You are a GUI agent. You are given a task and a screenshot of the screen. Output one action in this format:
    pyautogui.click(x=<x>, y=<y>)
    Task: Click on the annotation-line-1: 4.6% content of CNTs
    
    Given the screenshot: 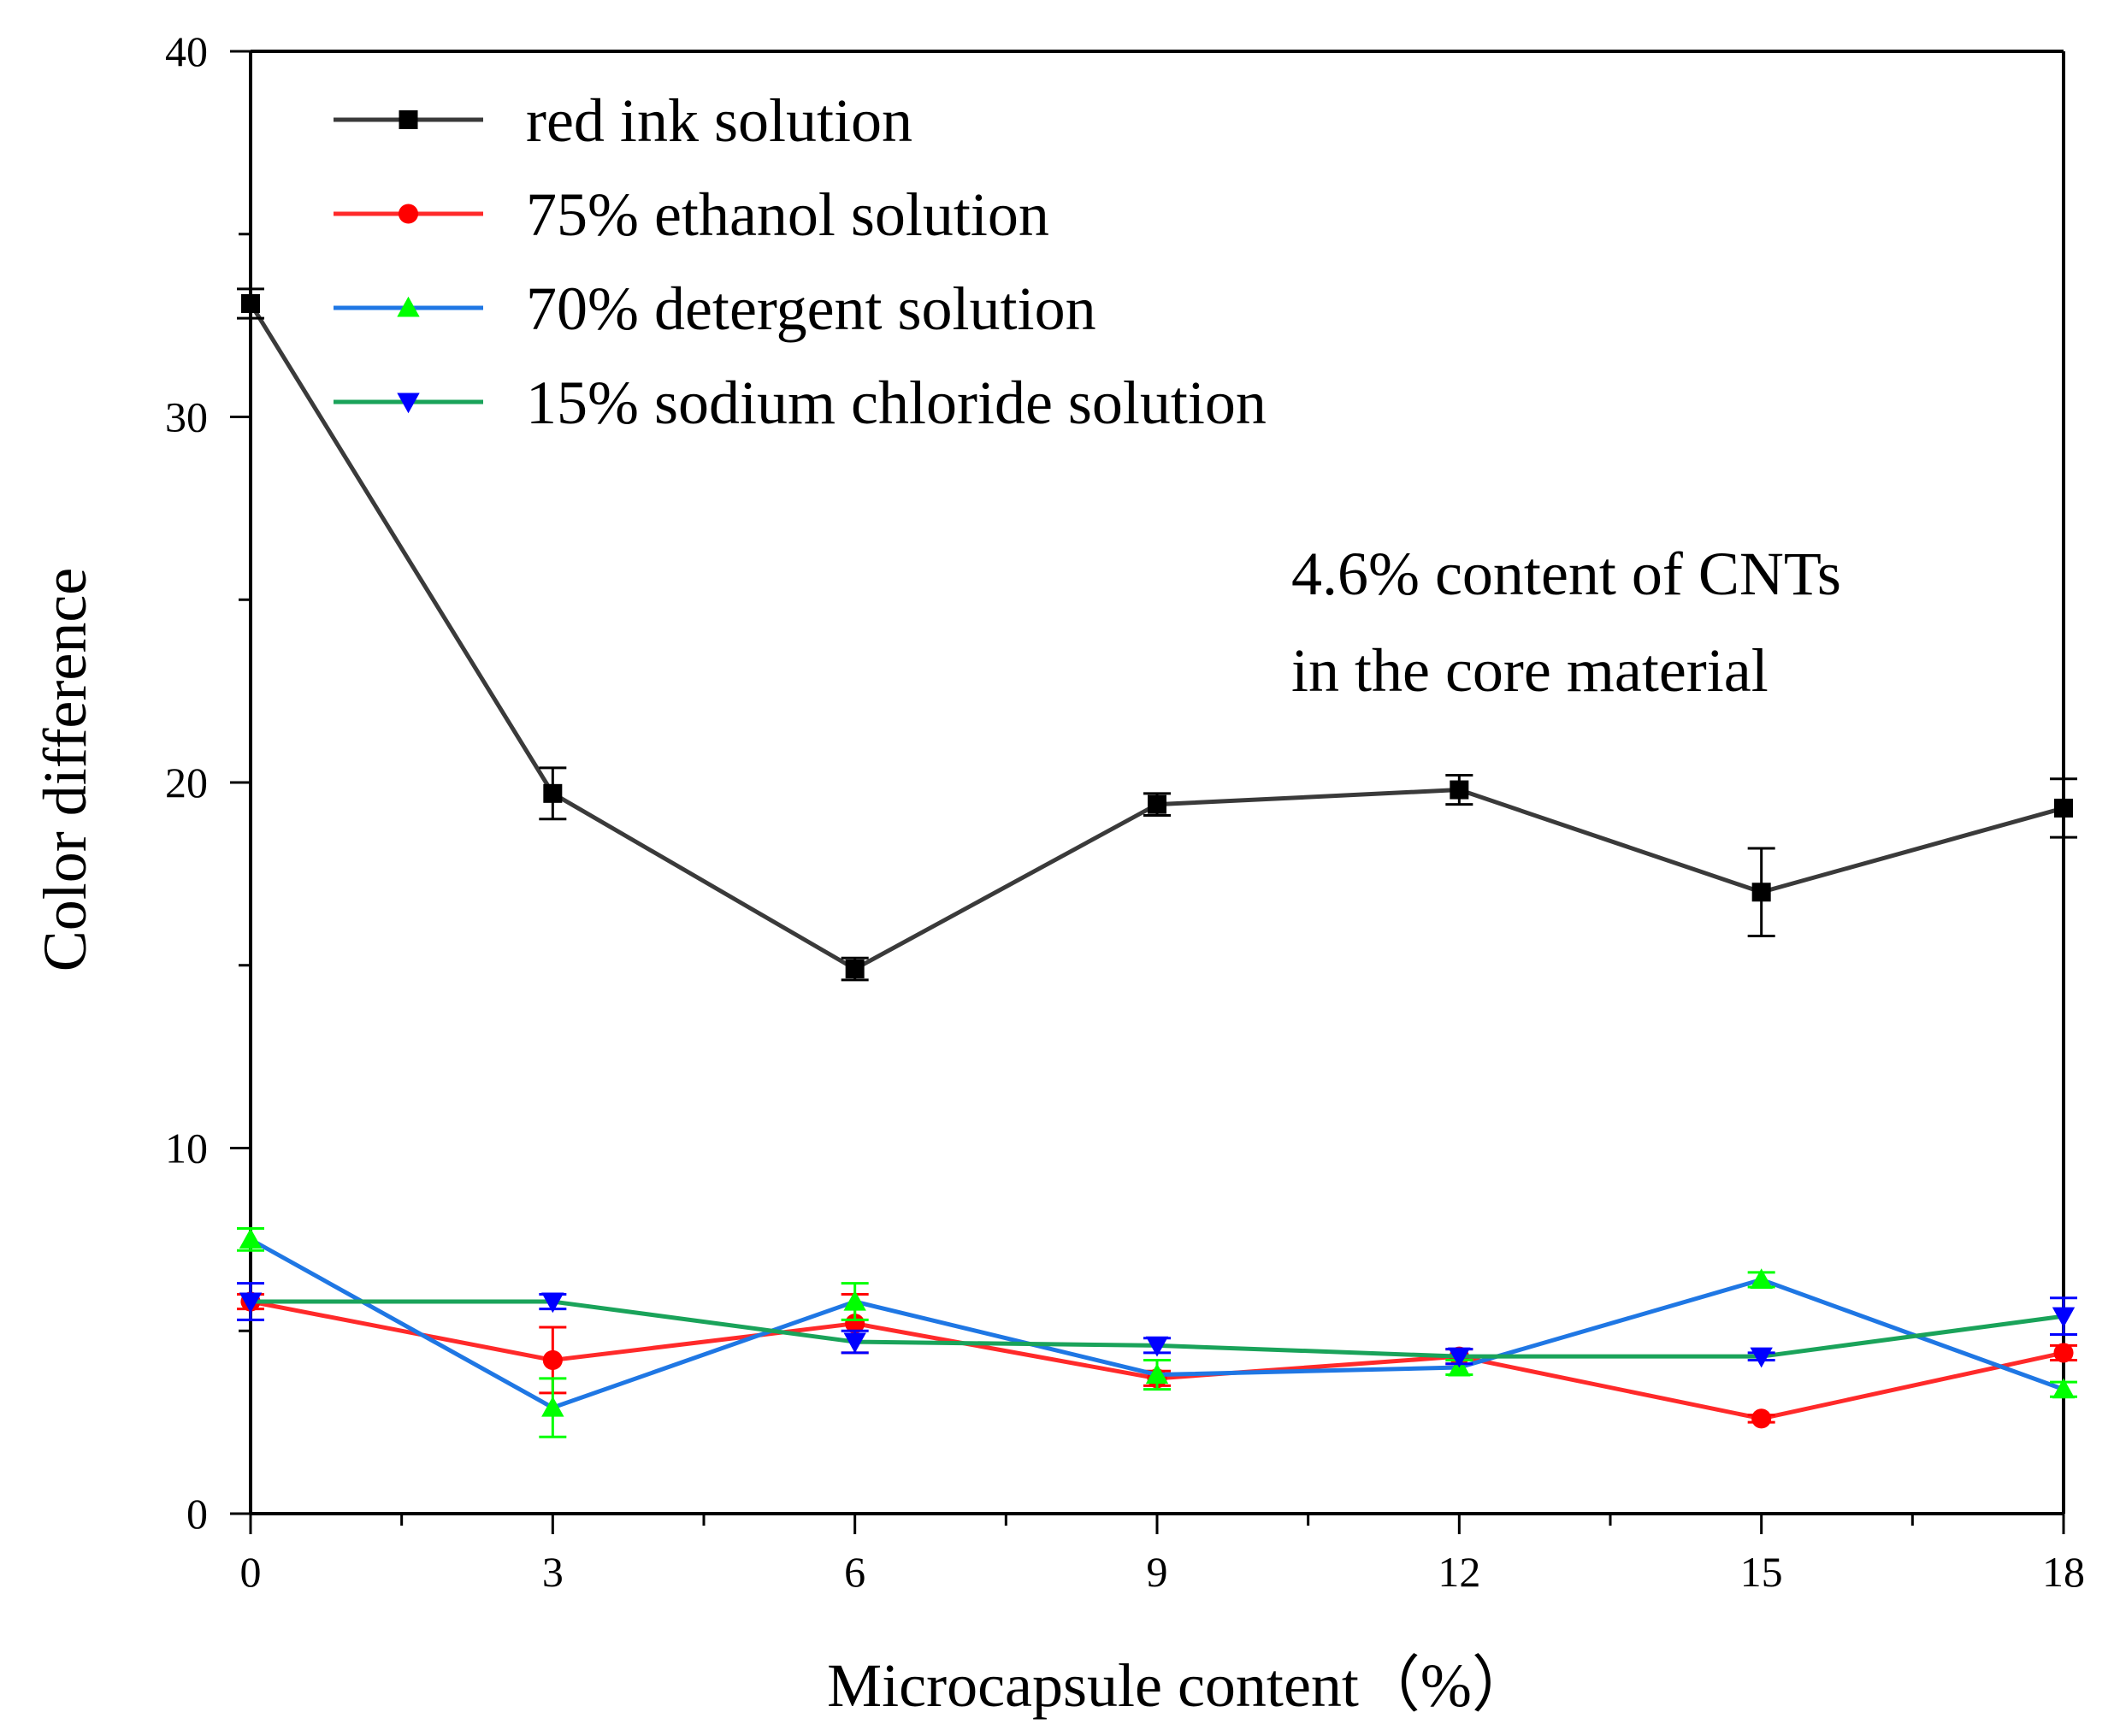 What is the action you would take?
    pyautogui.click(x=1566, y=574)
    